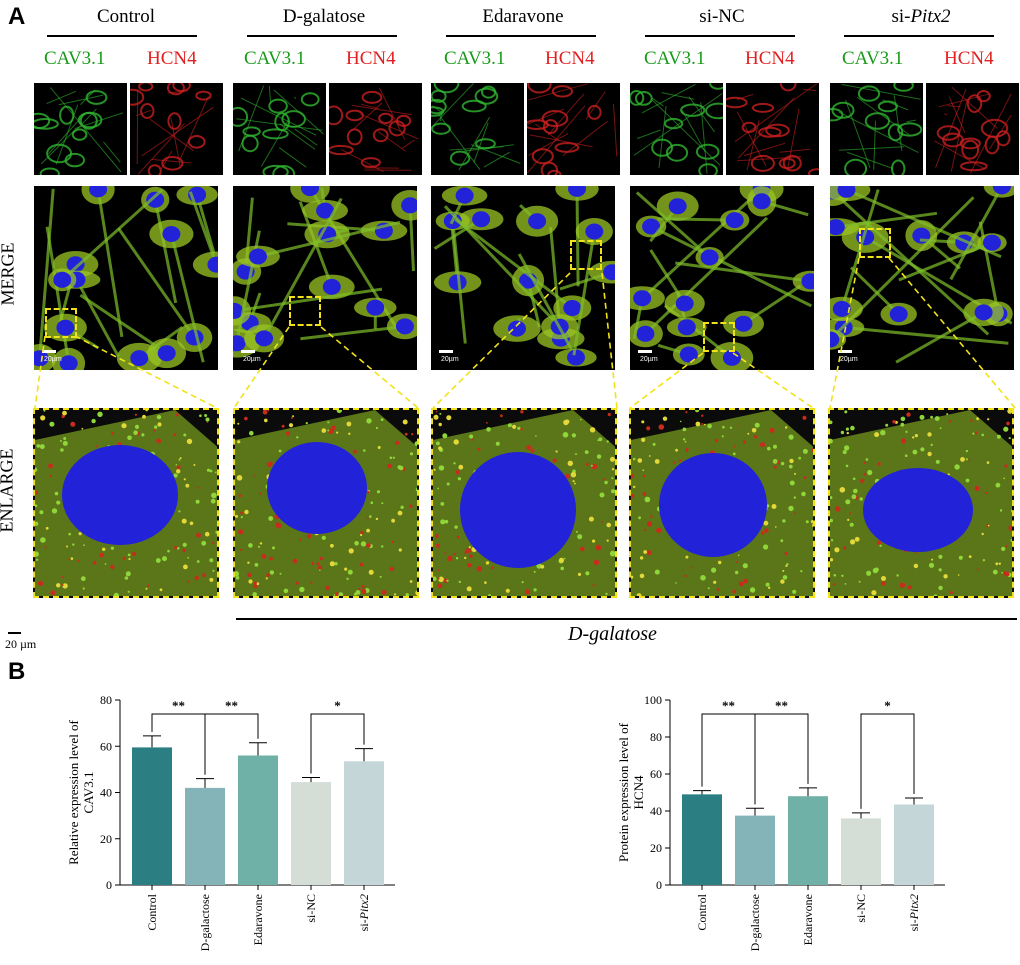 The image size is (1020, 965). What do you see at coordinates (258, 919) in the screenshot?
I see `x-tick-label: Edaravone` at bounding box center [258, 919].